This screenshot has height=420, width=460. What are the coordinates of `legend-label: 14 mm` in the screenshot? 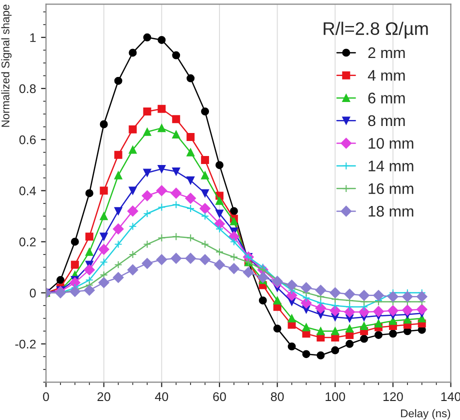 It's located at (391, 166).